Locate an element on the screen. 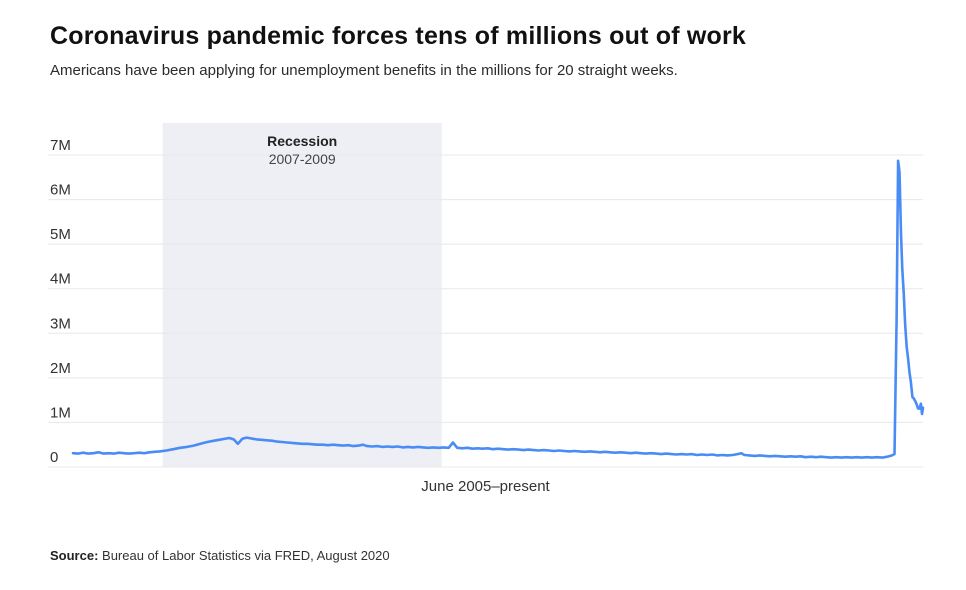 The image size is (966, 590). y-tick-label: 6M is located at coordinates (60, 190).